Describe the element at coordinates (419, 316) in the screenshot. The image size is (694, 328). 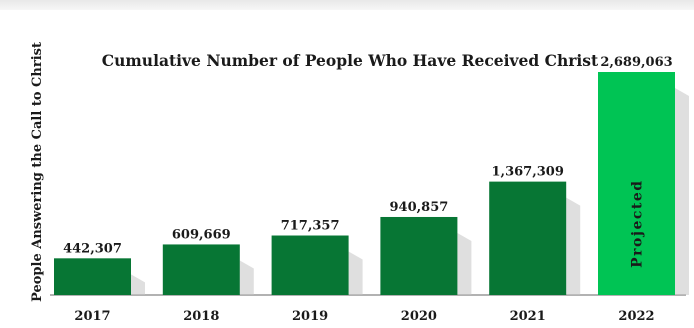
I see `x-tick-label-2020: 2020` at that location.